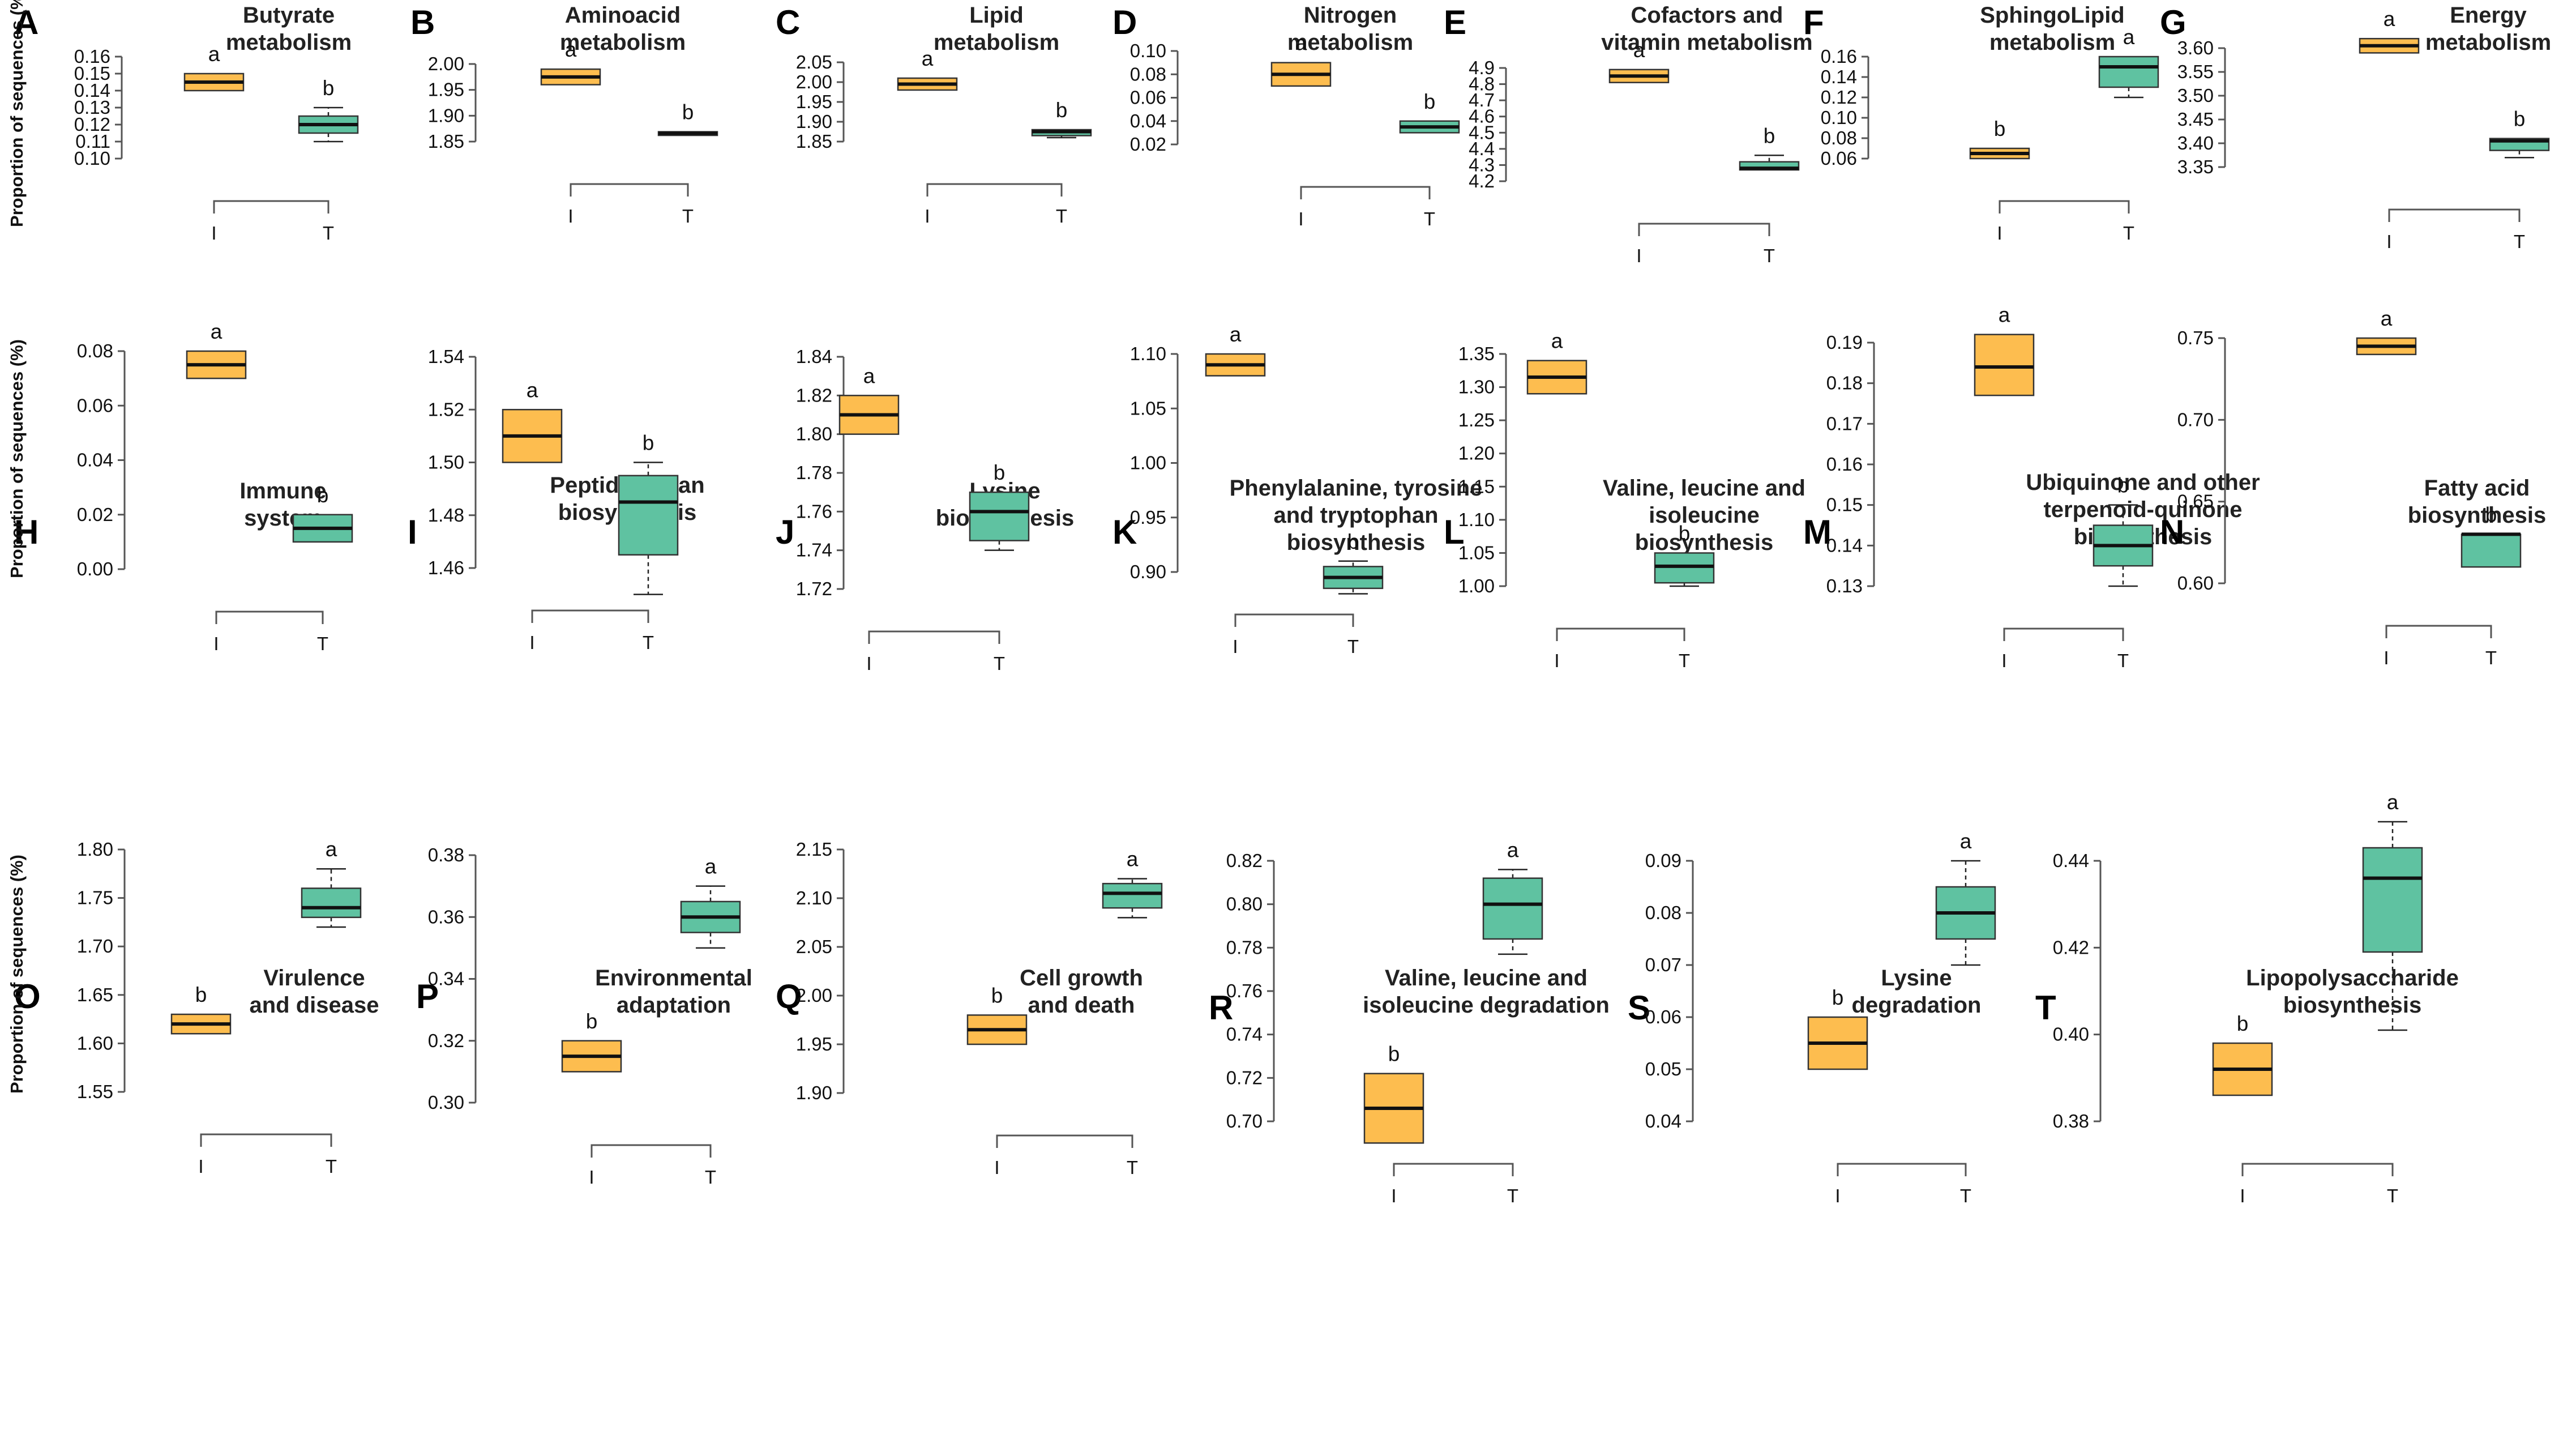 This screenshot has width=2576, height=1443. I want to click on panel-title-line: Valine, leucine and, so click(1486, 978).